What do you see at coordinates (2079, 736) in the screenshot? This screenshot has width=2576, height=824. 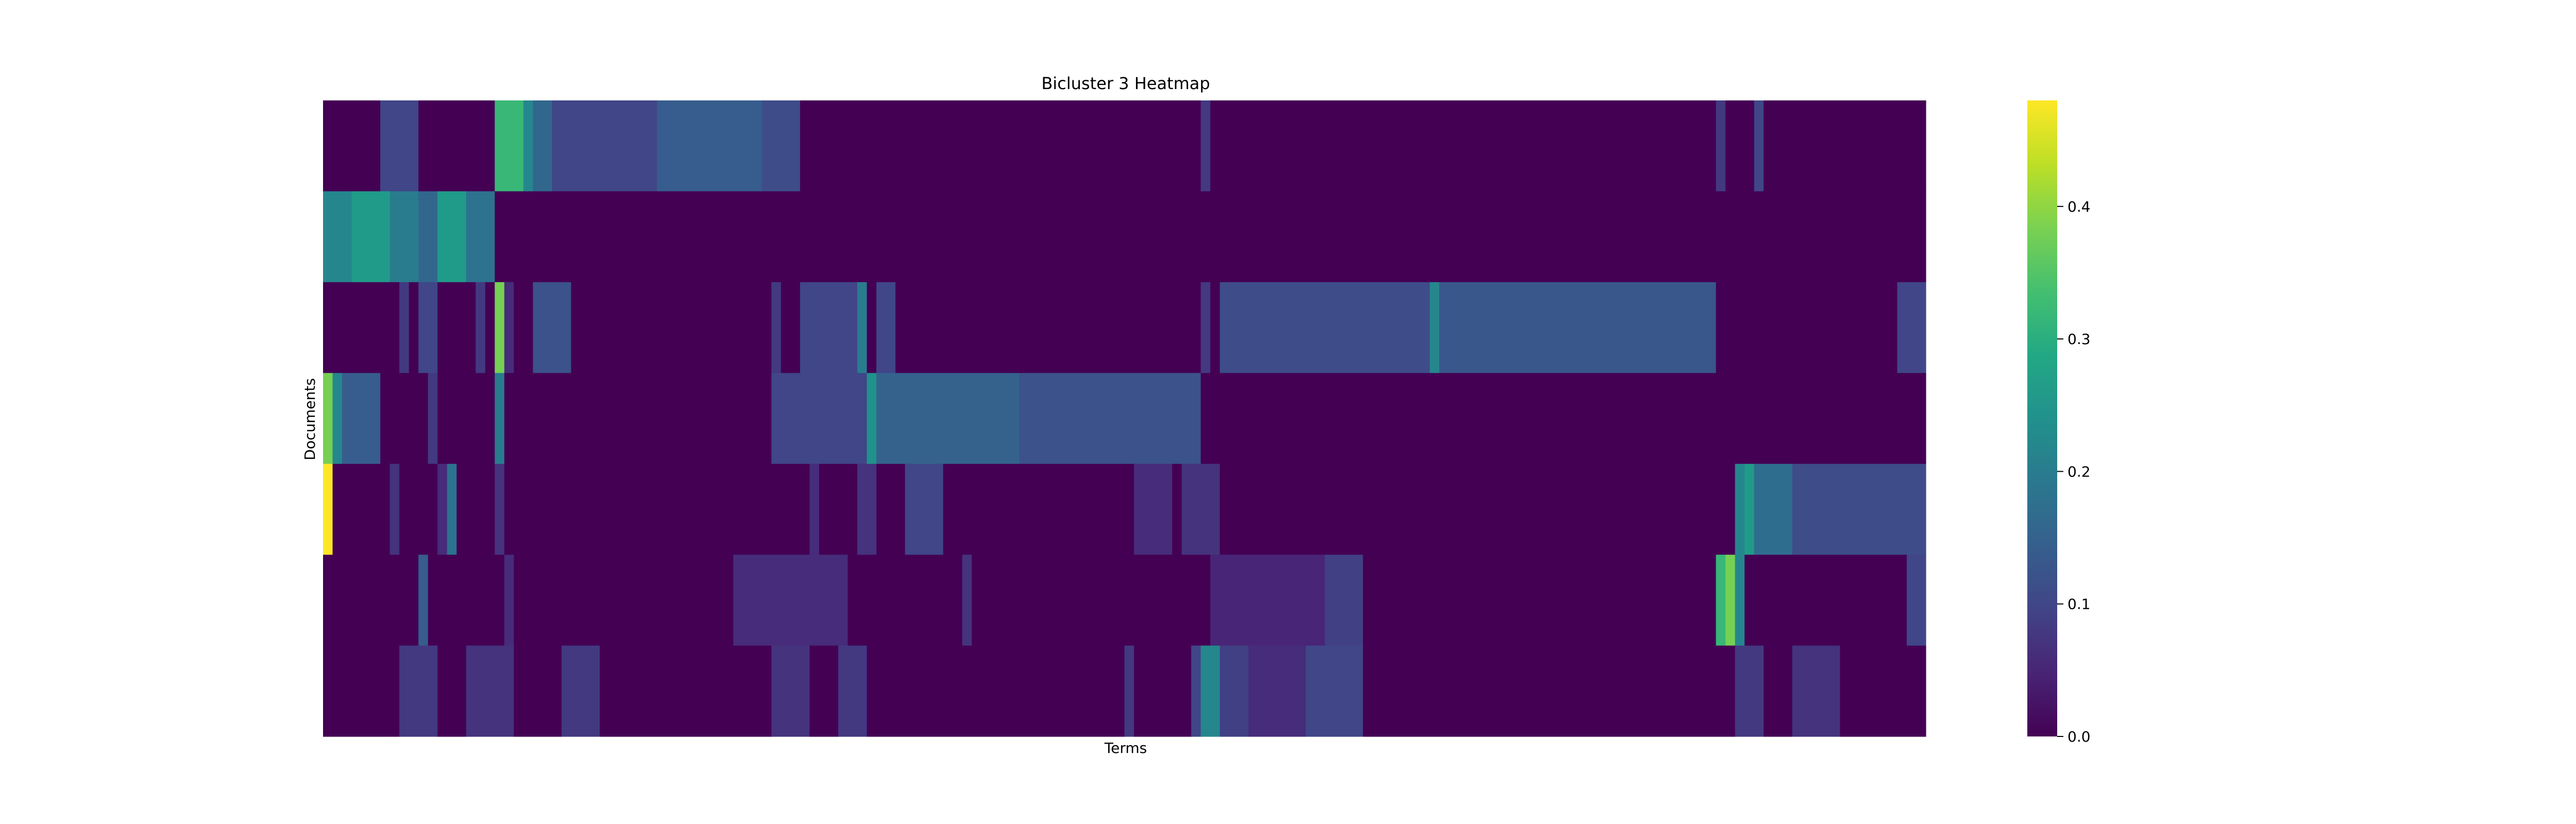 I see `colorbar-tick-label: 0.0` at bounding box center [2079, 736].